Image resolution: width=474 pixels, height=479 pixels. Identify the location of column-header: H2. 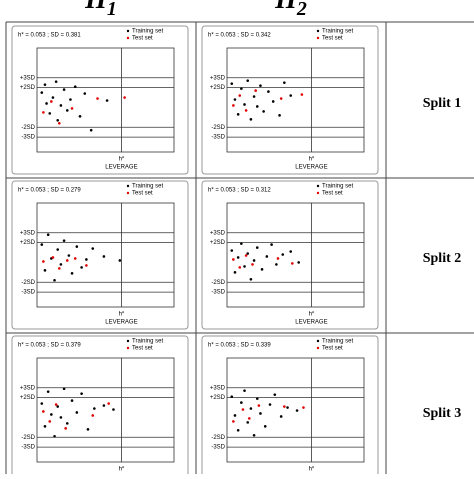
(290, 10).